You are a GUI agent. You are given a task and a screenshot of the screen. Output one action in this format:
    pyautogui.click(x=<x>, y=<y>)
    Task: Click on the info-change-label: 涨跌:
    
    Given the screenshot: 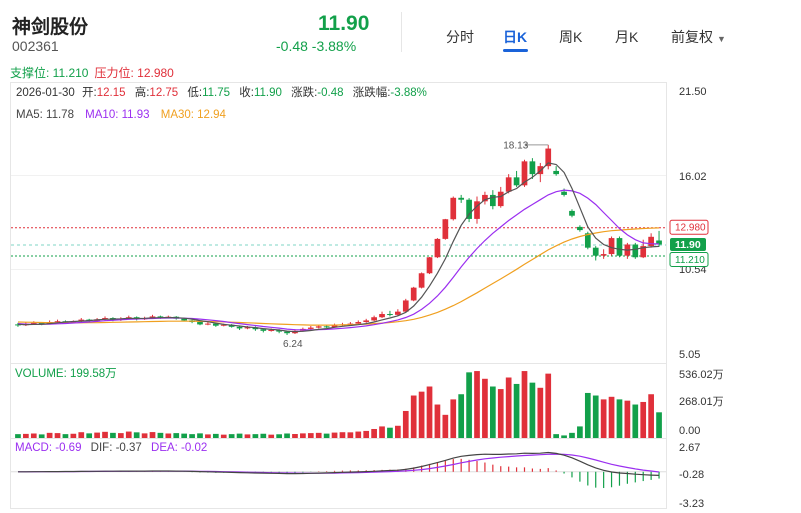 What is the action you would take?
    pyautogui.click(x=304, y=92)
    